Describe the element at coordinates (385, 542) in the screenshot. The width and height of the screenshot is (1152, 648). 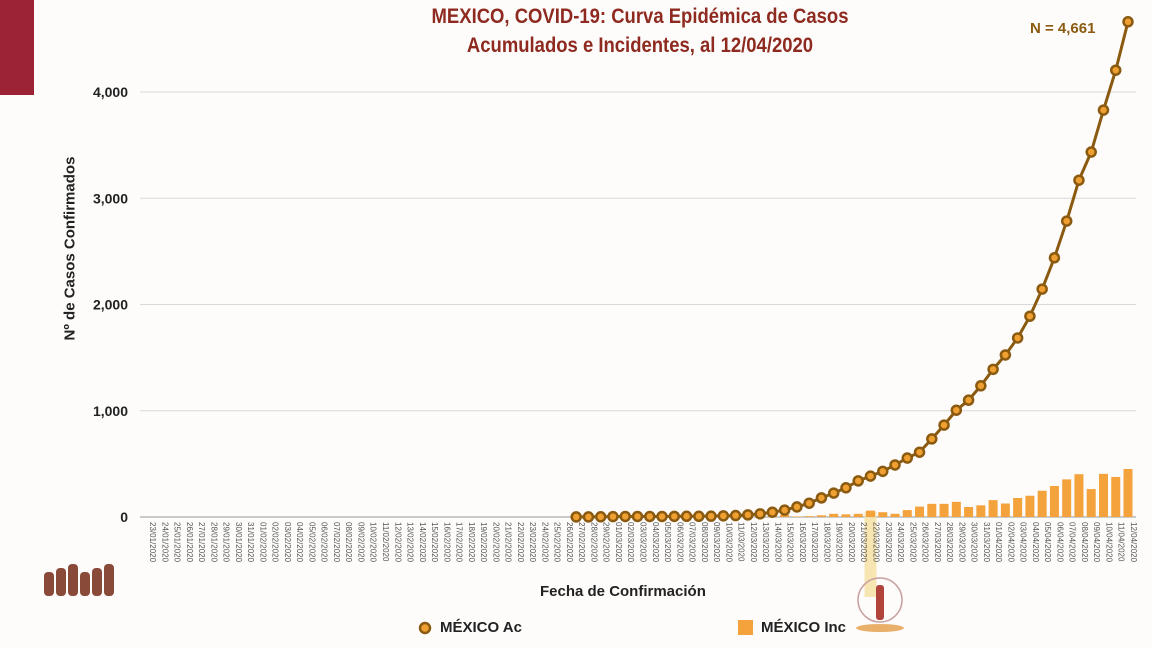
I see `x-tick-label: 11/02/2020` at that location.